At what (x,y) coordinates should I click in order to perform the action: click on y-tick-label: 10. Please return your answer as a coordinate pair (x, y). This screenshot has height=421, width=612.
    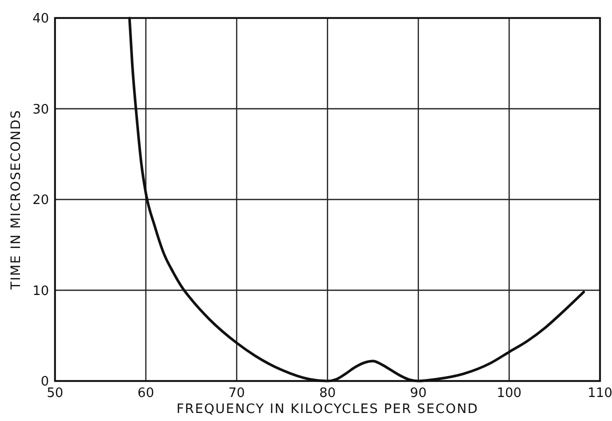
    Looking at the image, I should click on (40, 291).